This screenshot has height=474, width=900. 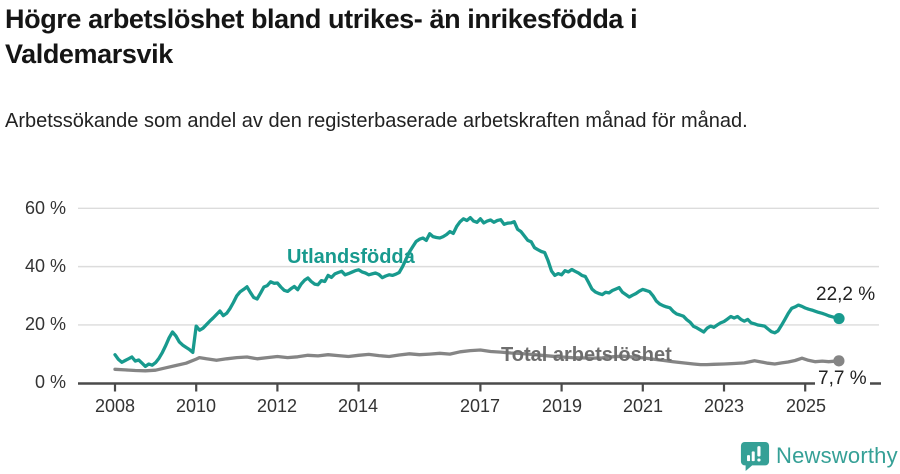 I want to click on x-tick-2014: 2014, so click(x=358, y=406).